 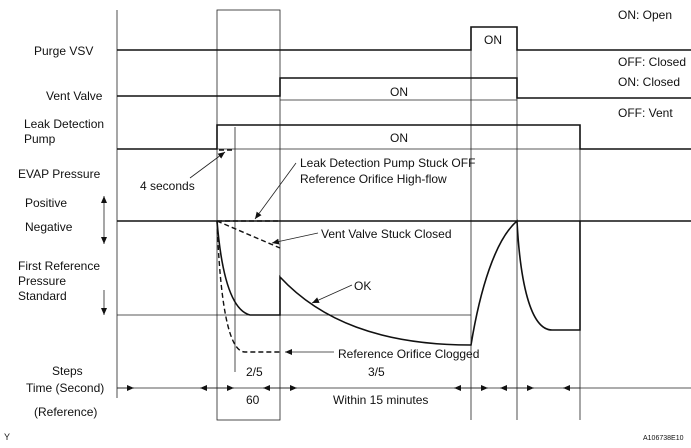 I want to click on clogged-label: Reference Orifice Clogged, so click(x=408, y=354).